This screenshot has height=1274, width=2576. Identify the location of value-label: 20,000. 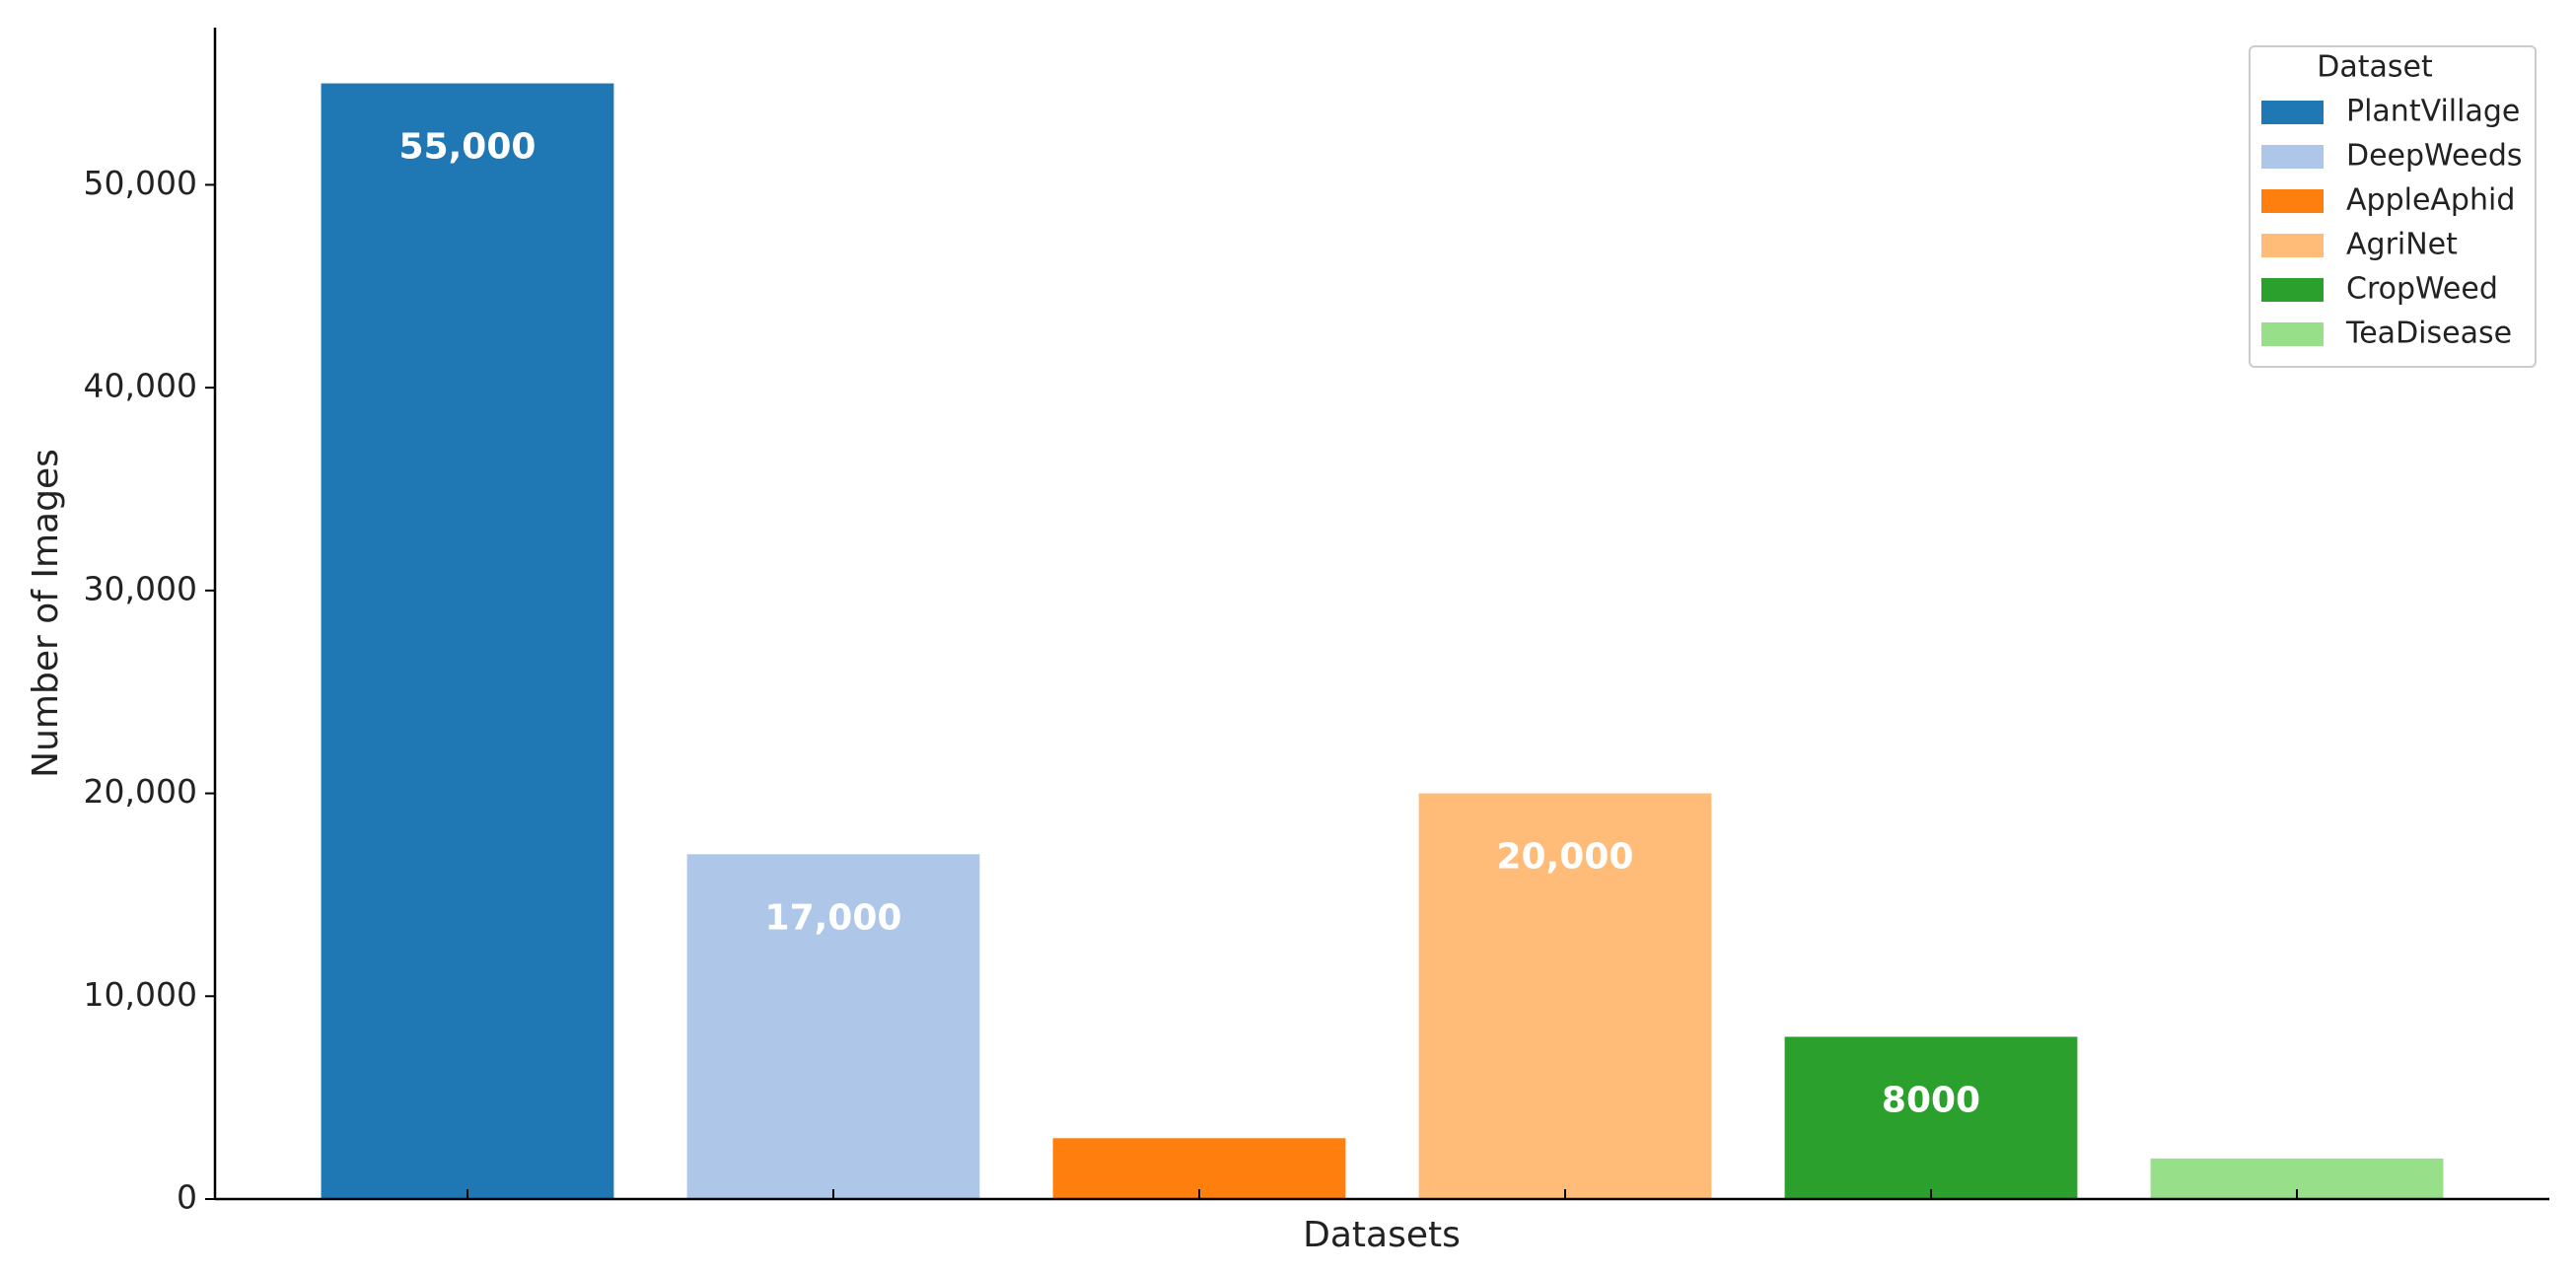
(1566, 857).